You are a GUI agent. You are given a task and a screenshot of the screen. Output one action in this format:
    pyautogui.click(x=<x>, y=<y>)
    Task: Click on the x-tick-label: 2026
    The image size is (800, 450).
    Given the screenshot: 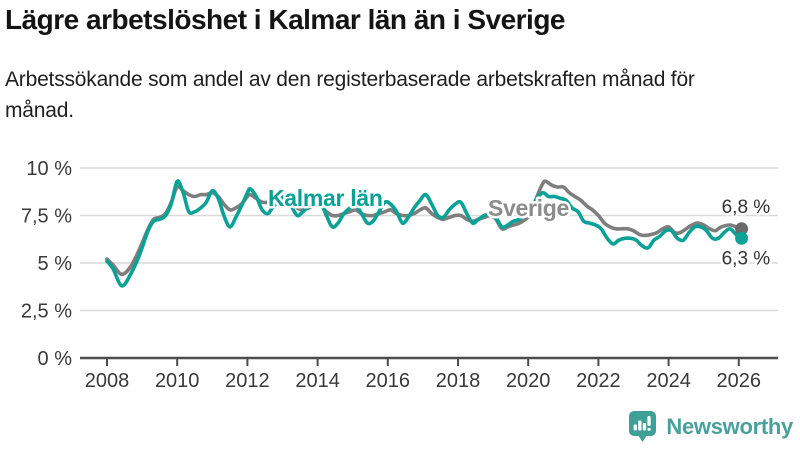 What is the action you would take?
    pyautogui.click(x=739, y=381)
    